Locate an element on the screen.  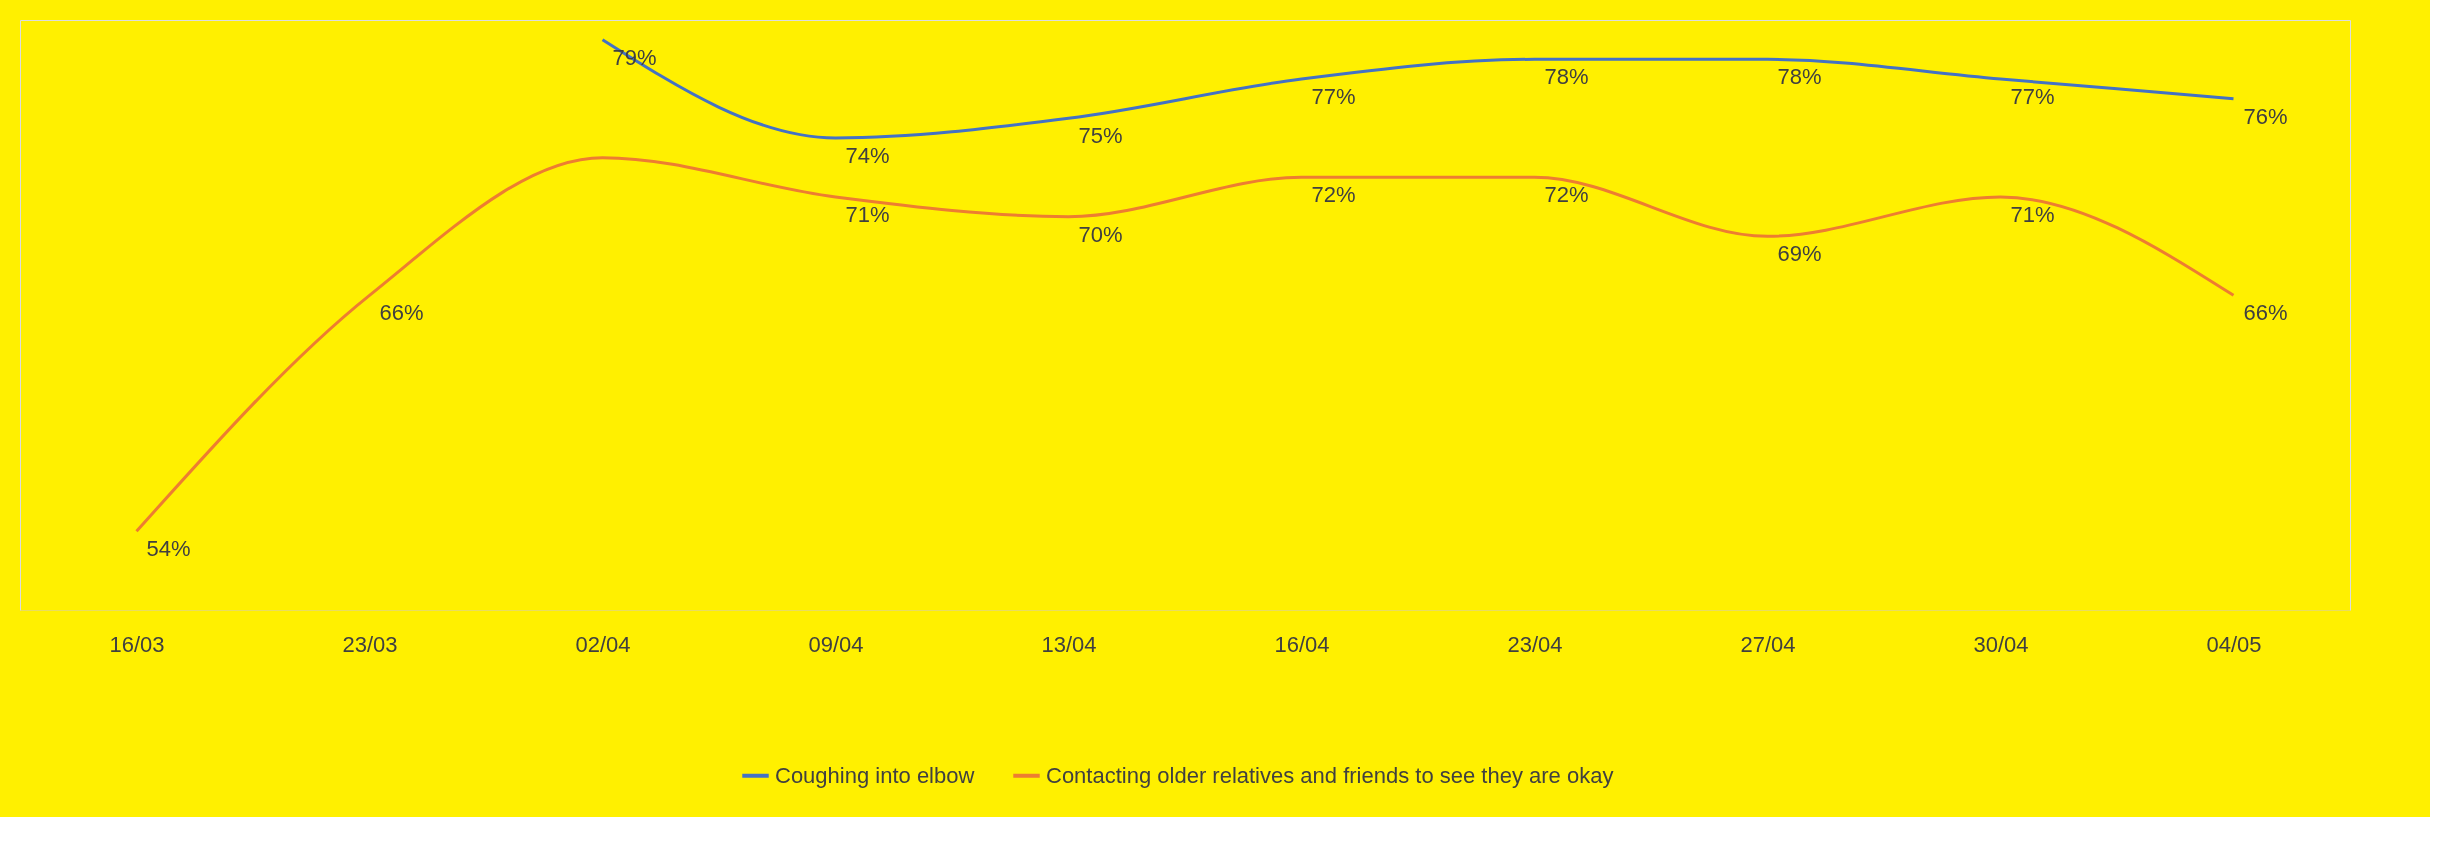
x-tick-label: 23/03 is located at coordinates (370, 644).